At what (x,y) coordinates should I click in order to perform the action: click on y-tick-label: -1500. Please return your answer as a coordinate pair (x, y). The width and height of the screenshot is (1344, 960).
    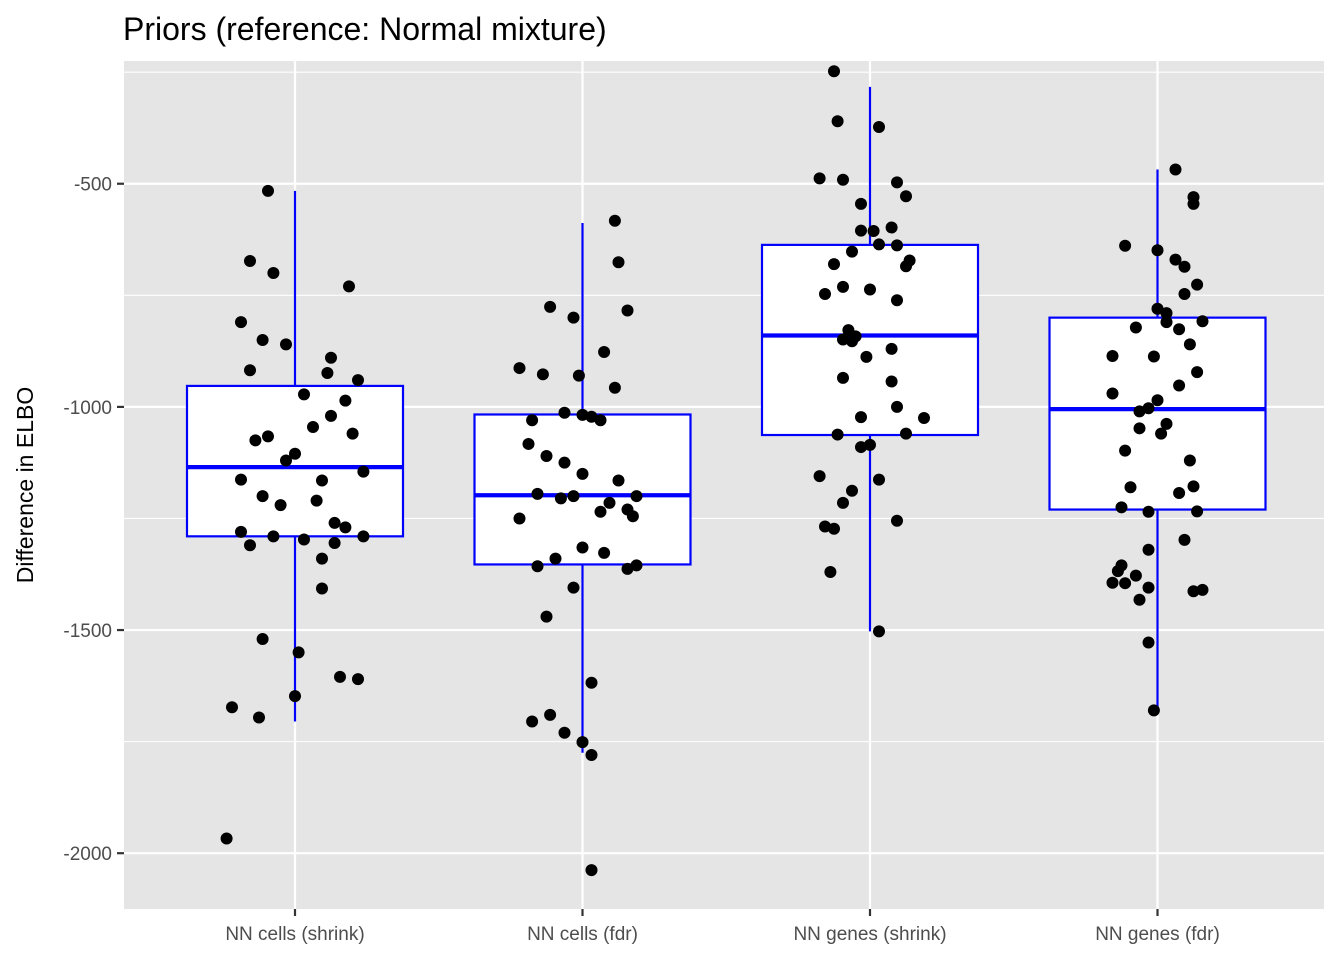
    Looking at the image, I should click on (87, 631).